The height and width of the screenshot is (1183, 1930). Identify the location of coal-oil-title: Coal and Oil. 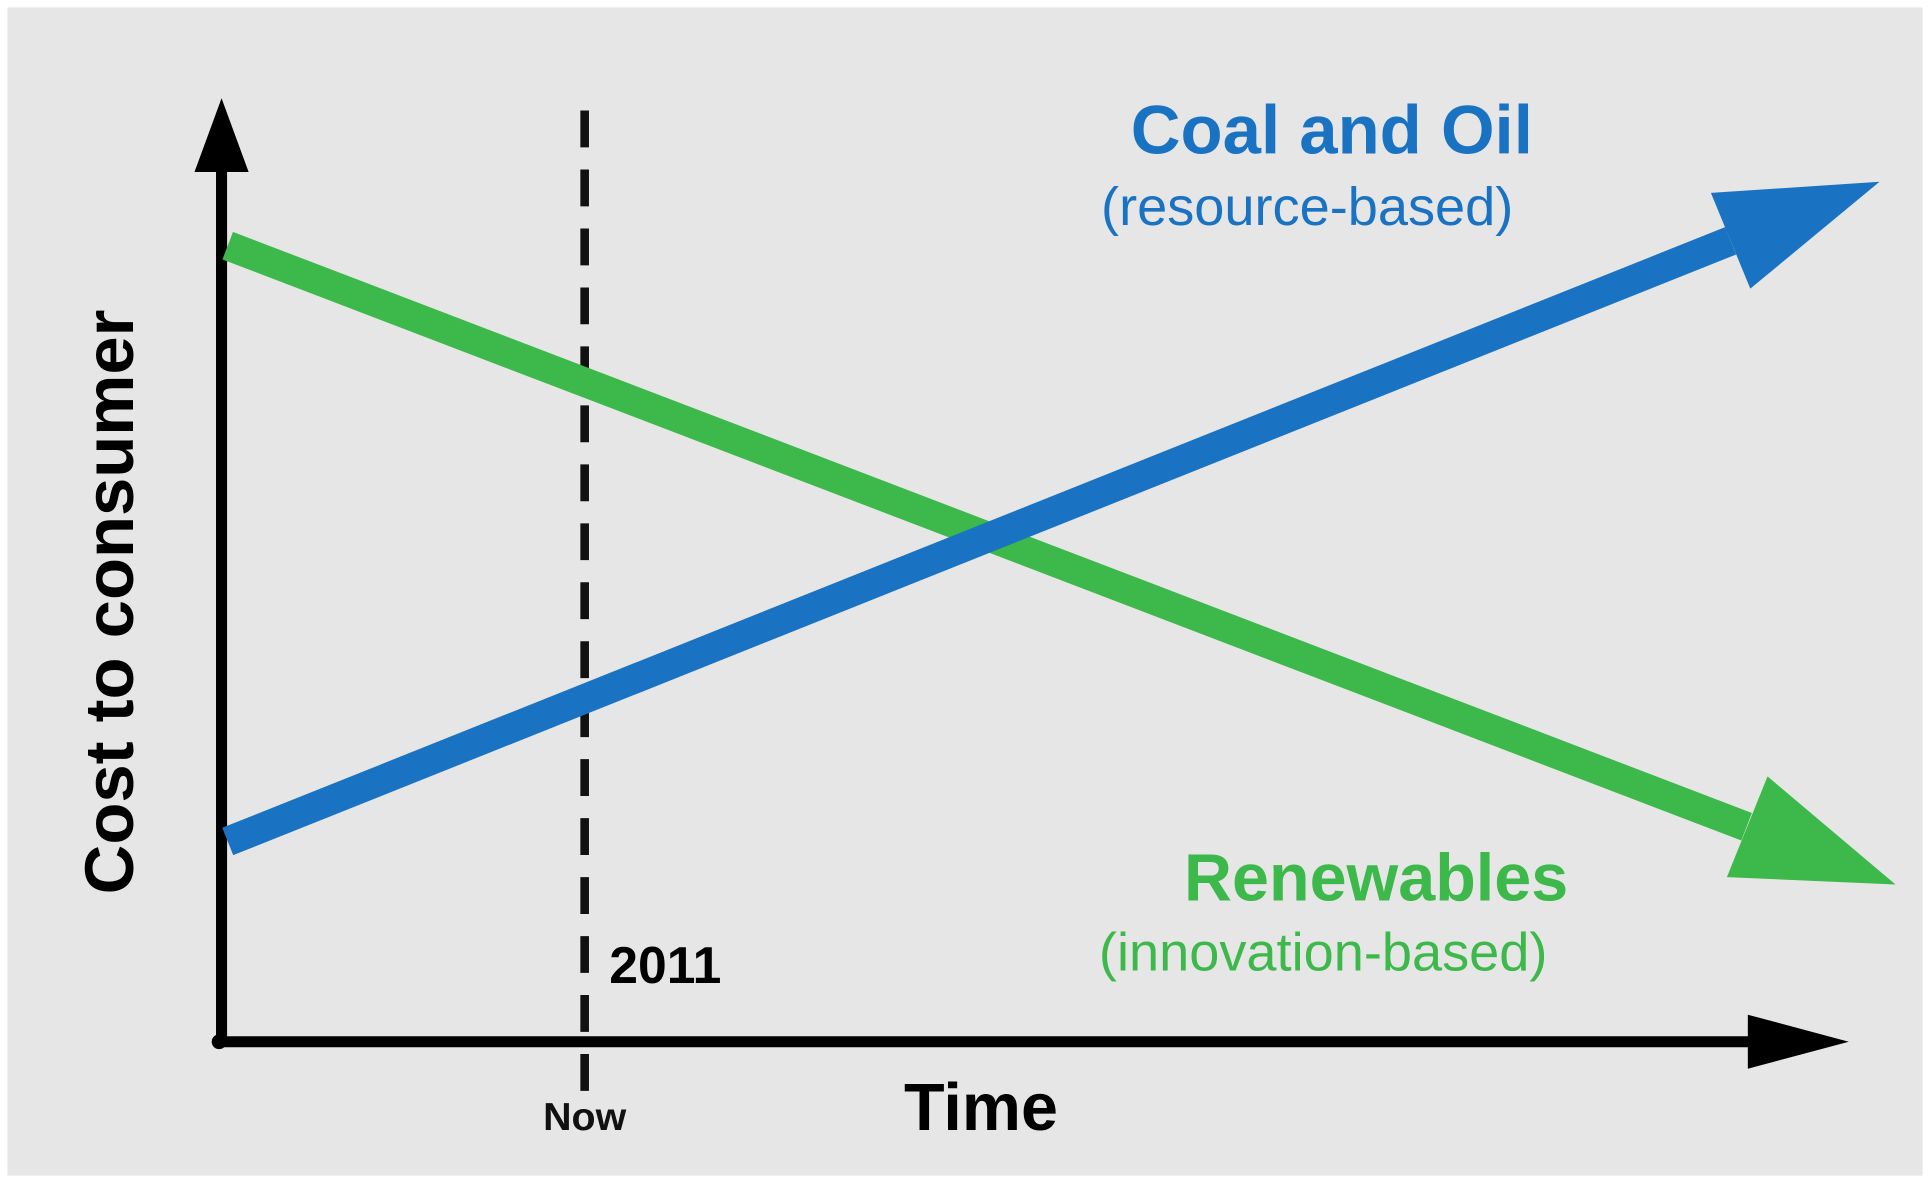
(1332, 130).